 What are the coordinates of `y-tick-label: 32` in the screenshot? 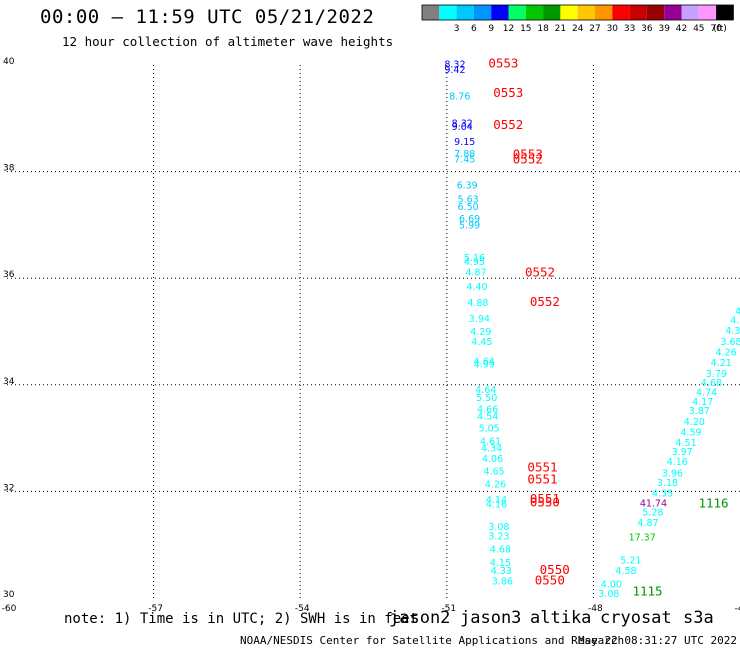 It's located at (8, 488).